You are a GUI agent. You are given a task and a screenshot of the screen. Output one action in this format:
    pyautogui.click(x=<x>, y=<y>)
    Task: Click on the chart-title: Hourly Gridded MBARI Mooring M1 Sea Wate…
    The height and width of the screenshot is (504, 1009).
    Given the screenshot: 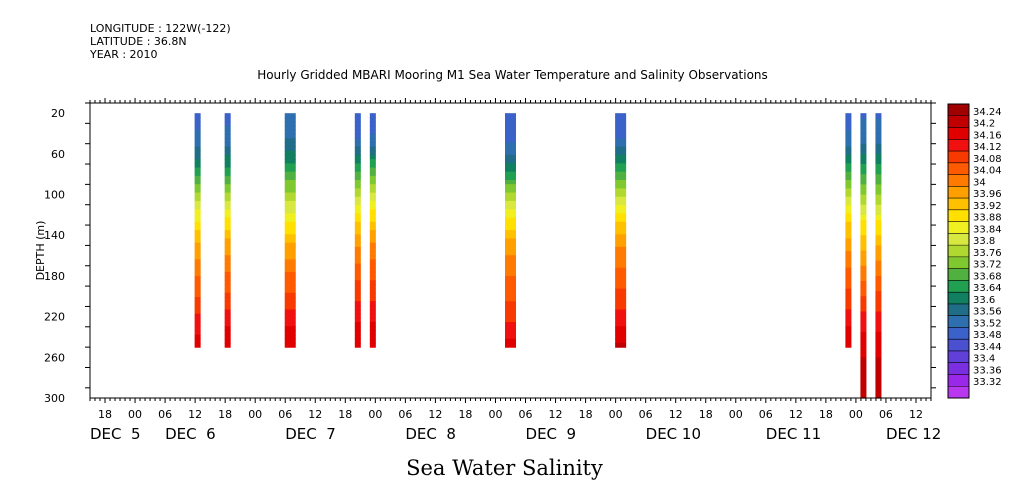 What is the action you would take?
    pyautogui.click(x=512, y=75)
    